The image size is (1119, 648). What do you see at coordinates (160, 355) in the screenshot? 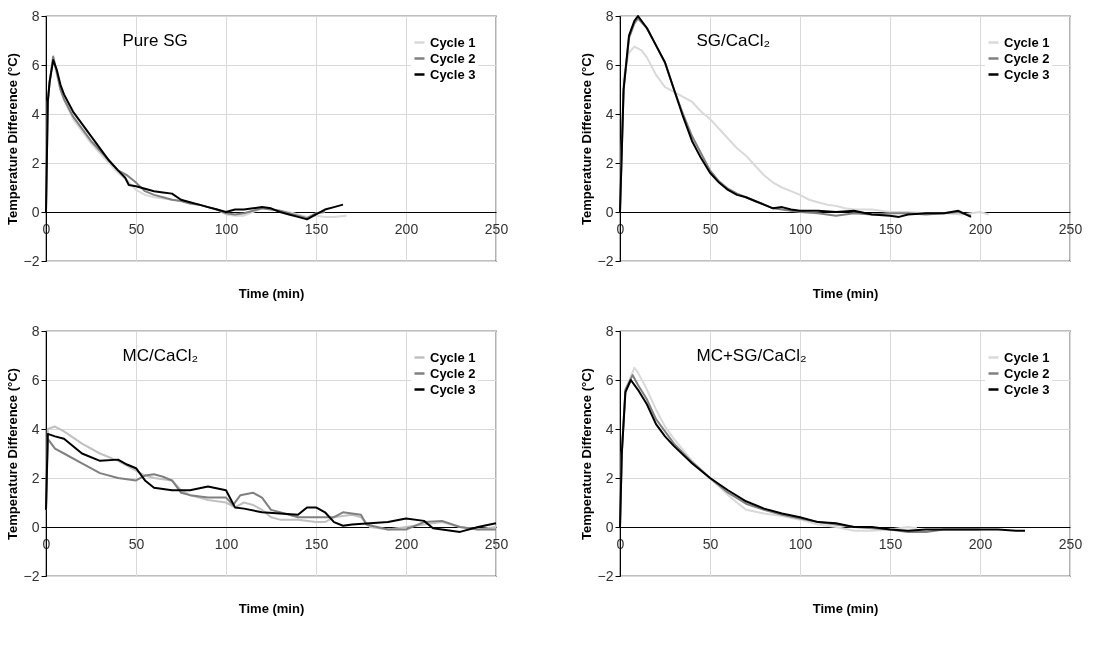
I see `text: MC/CaCl₂` at bounding box center [160, 355].